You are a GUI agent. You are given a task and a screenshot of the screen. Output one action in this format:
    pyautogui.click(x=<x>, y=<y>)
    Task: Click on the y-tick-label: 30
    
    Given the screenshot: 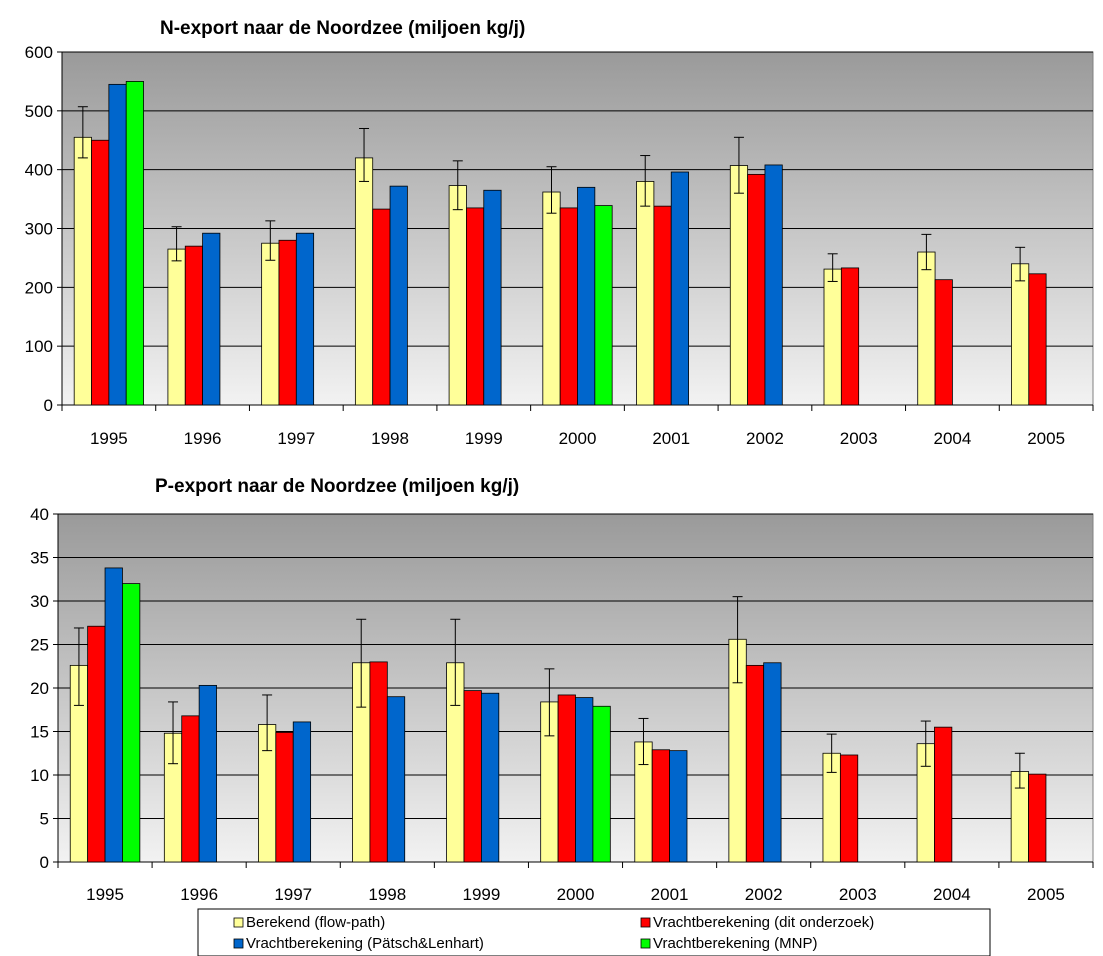 What is the action you would take?
    pyautogui.click(x=39, y=601)
    